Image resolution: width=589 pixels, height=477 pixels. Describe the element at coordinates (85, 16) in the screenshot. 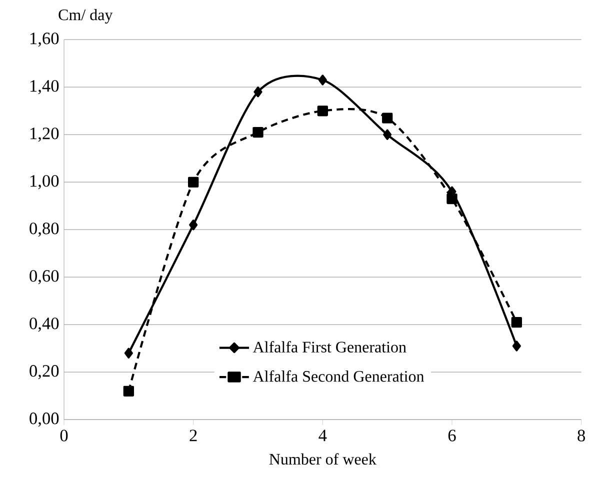

I see `y-axis-title: Cm/ day` at that location.